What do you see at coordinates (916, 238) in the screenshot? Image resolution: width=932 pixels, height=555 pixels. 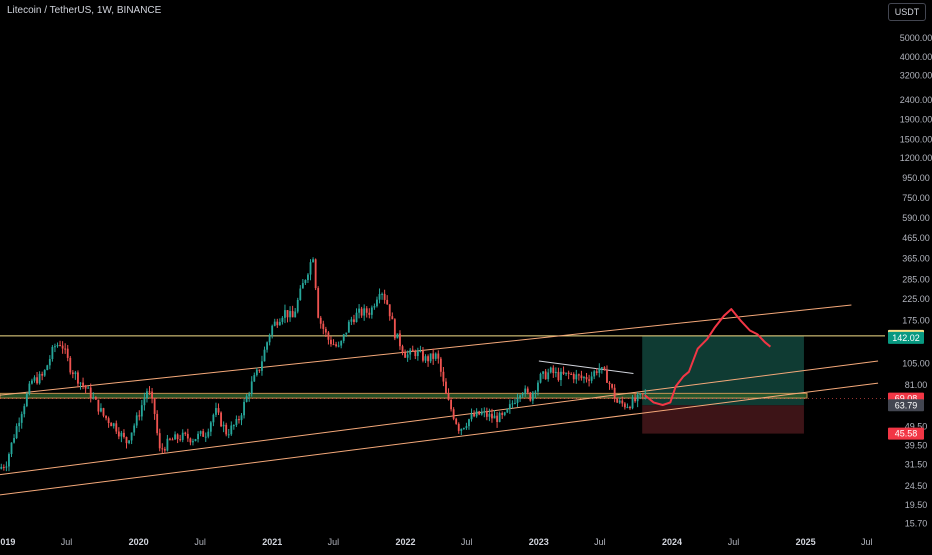 I see `y-tick-label: 465.00` at bounding box center [916, 238].